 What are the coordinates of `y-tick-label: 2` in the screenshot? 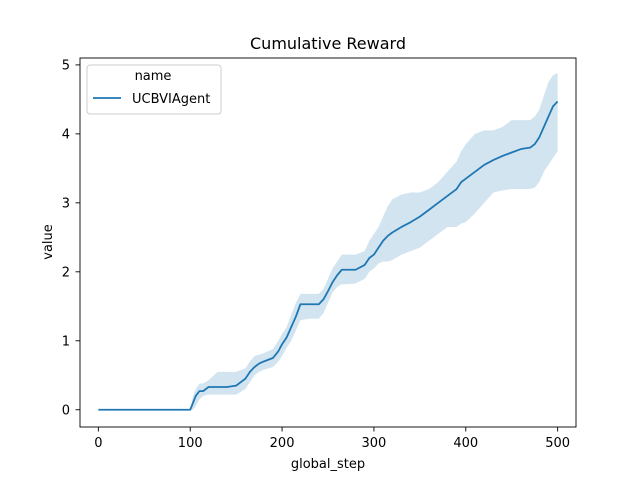 It's located at (66, 272).